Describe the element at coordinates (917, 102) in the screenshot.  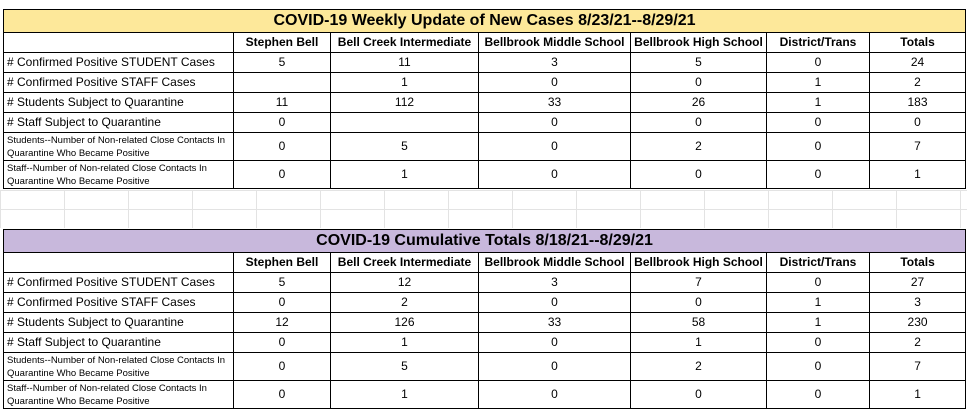
I see `value-cell: 183` at that location.